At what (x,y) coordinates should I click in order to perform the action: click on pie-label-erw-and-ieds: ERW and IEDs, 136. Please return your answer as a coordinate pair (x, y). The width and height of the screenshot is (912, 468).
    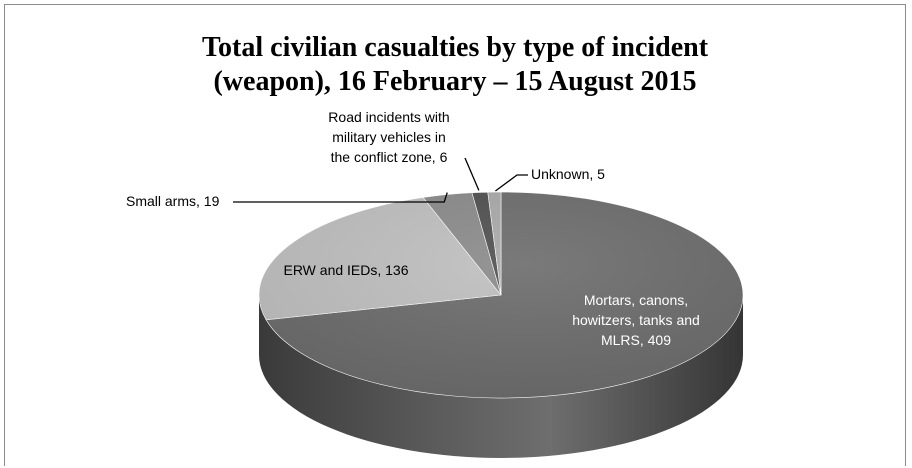
    Looking at the image, I should click on (345, 270).